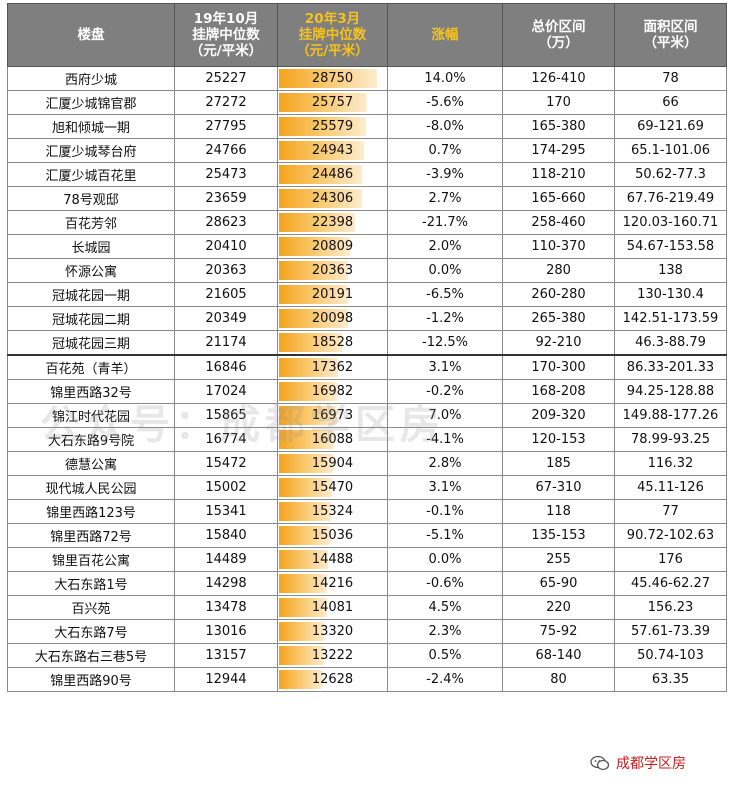  I want to click on cell-mar-median: 15904, so click(332, 463).